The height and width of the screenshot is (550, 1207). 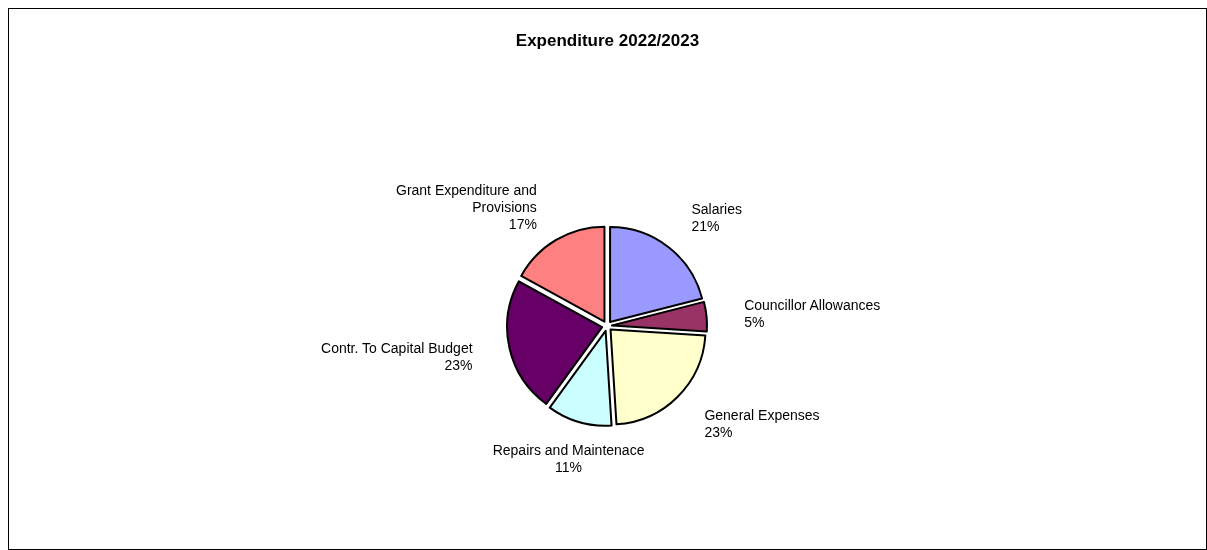 What do you see at coordinates (568, 449) in the screenshot?
I see `slice-label: Repairs and Maintenace` at bounding box center [568, 449].